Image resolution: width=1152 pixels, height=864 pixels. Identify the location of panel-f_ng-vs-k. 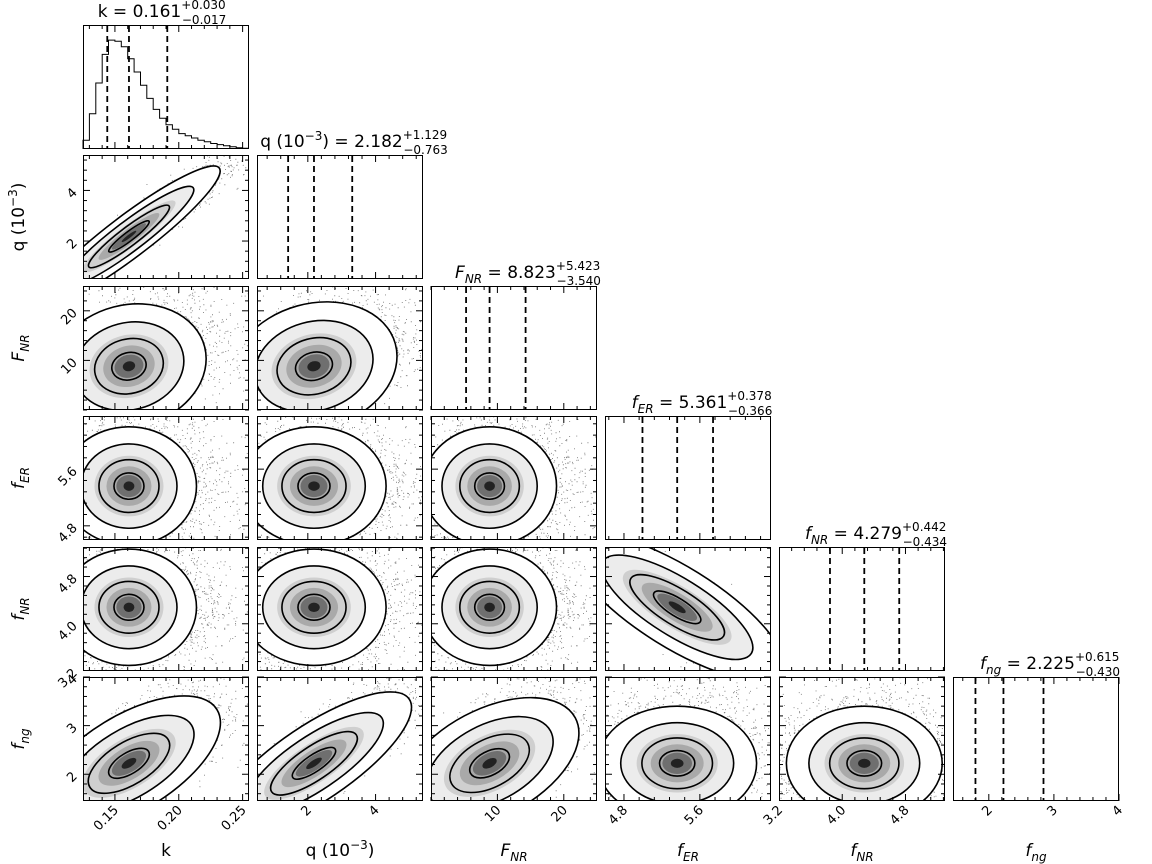
(166, 739).